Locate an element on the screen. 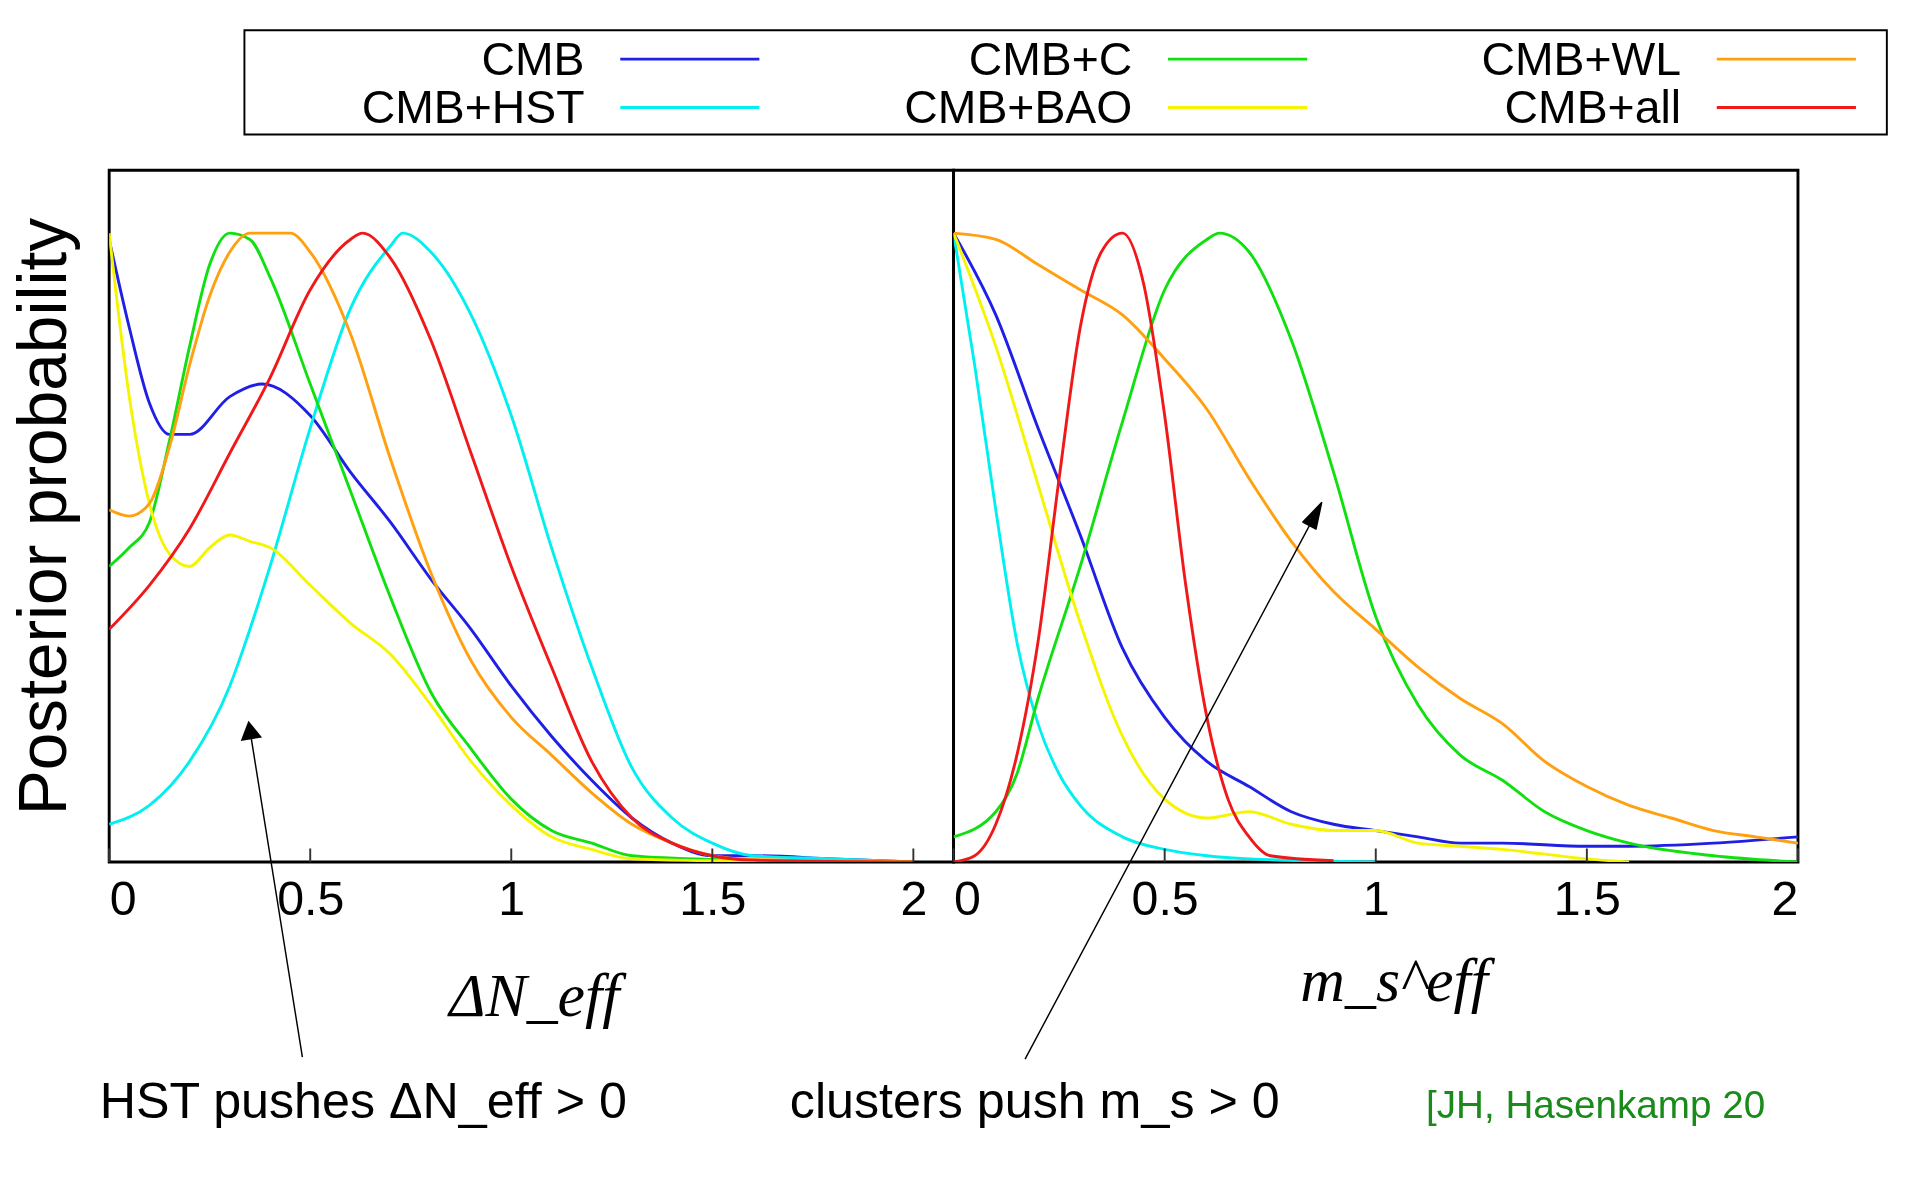  y-axis-title: Posterior probability is located at coordinates (43, 516).